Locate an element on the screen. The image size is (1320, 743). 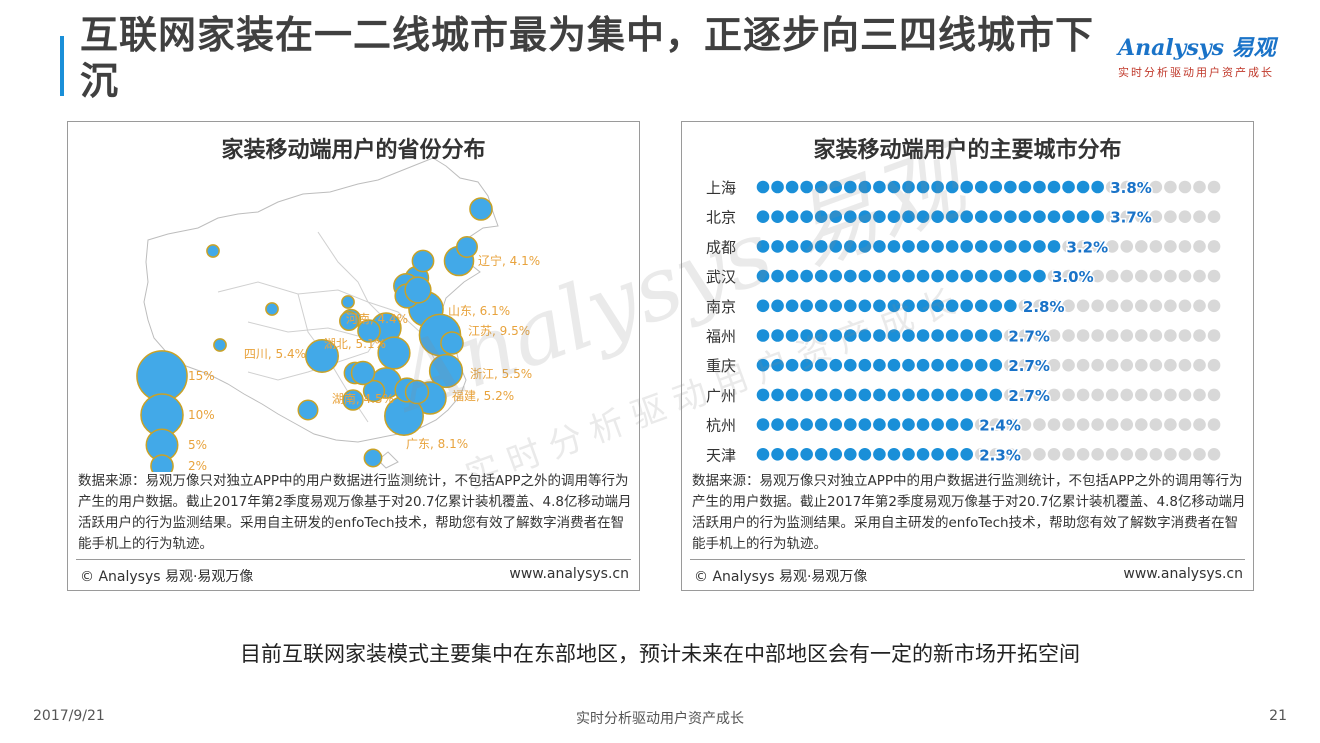
logo-main-text: Analysys 易观 is located at coordinates (1197, 48).